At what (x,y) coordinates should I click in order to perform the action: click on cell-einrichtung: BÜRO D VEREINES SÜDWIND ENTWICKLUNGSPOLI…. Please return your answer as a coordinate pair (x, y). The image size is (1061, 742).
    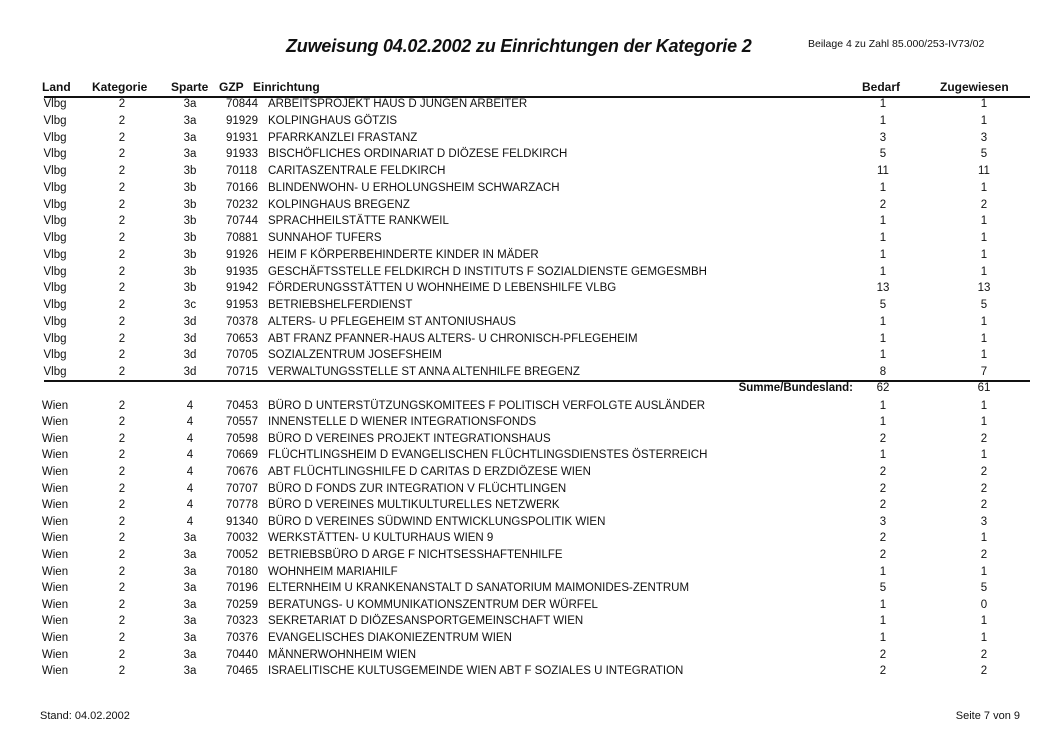
    Looking at the image, I should click on (437, 521).